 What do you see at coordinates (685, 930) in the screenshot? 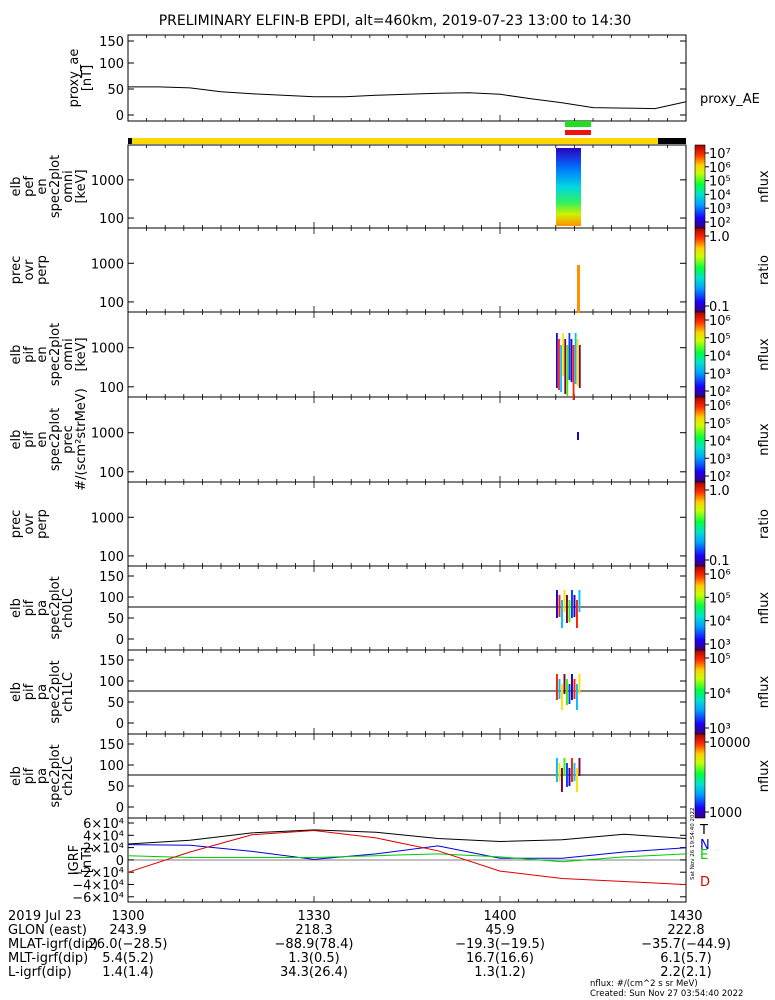
I see `table-cell: 222.8` at bounding box center [685, 930].